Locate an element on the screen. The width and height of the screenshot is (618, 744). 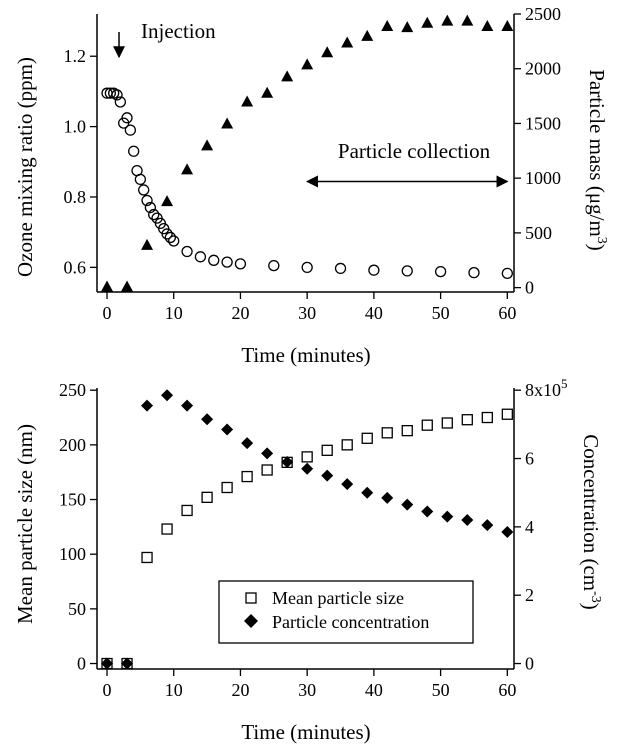
y-right-tick-label: 1000 is located at coordinates (543, 178).